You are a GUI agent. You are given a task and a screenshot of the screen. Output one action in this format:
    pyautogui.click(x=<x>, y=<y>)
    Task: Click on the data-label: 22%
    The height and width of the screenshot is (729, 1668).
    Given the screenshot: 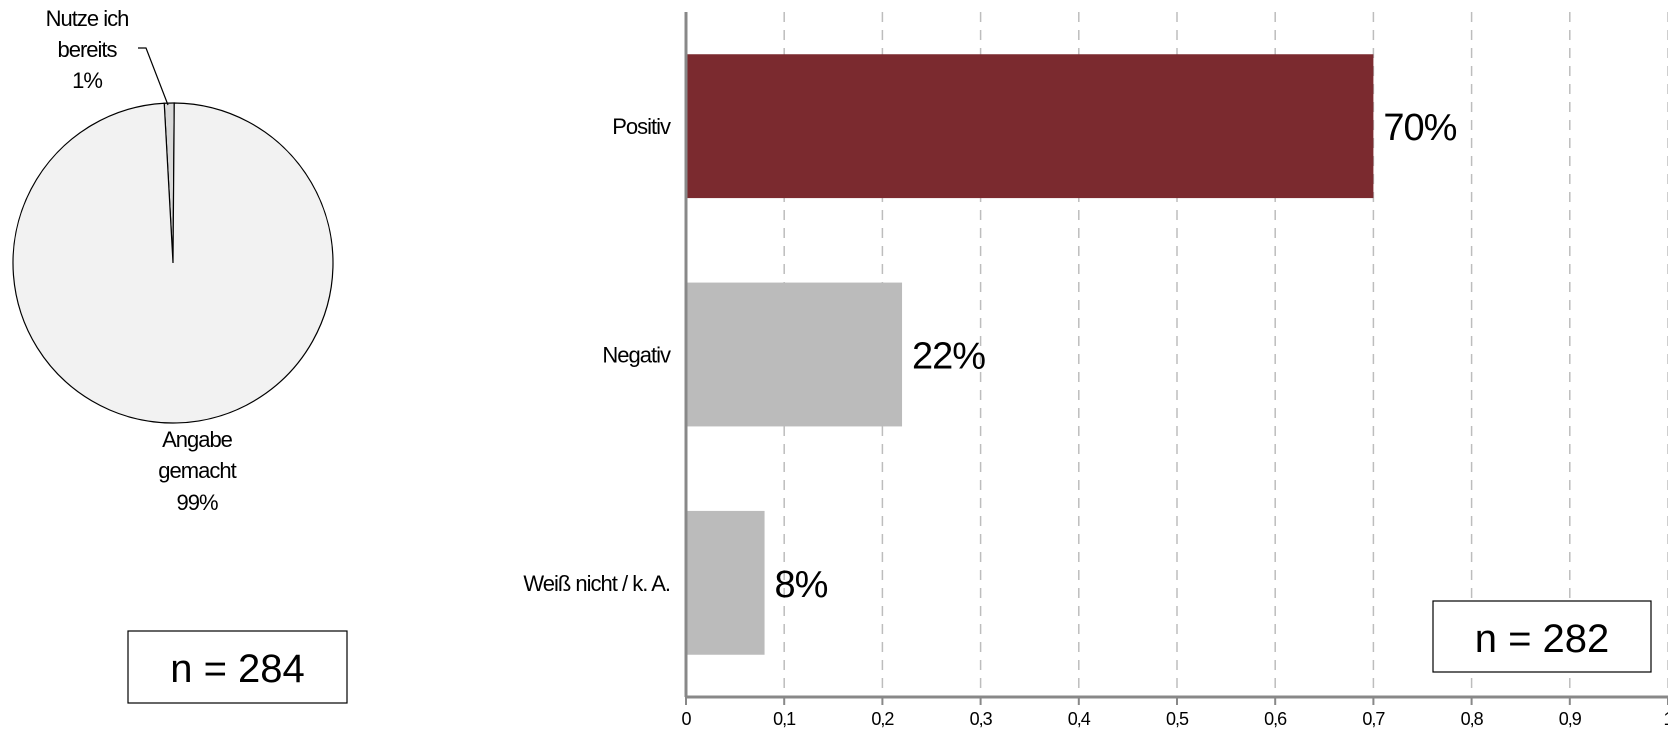 What is the action you would take?
    pyautogui.click(x=948, y=357)
    